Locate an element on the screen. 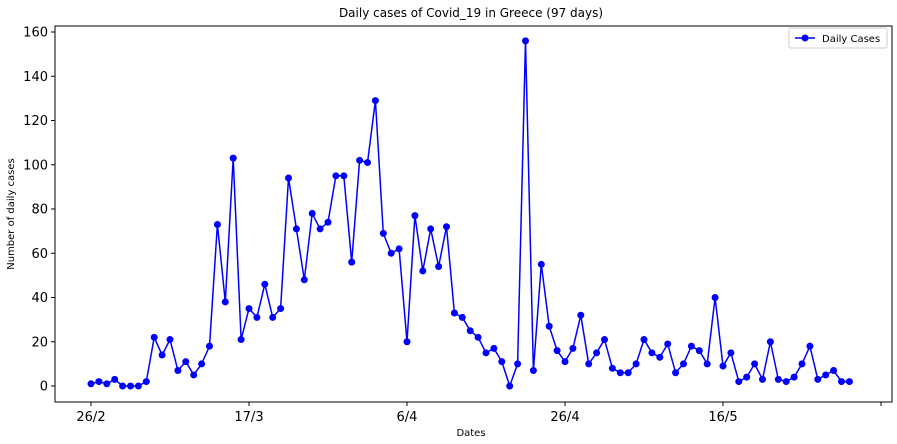 Image resolution: width=897 pixels, height=444 pixels. x-tick-label: 6/4 is located at coordinates (407, 417).